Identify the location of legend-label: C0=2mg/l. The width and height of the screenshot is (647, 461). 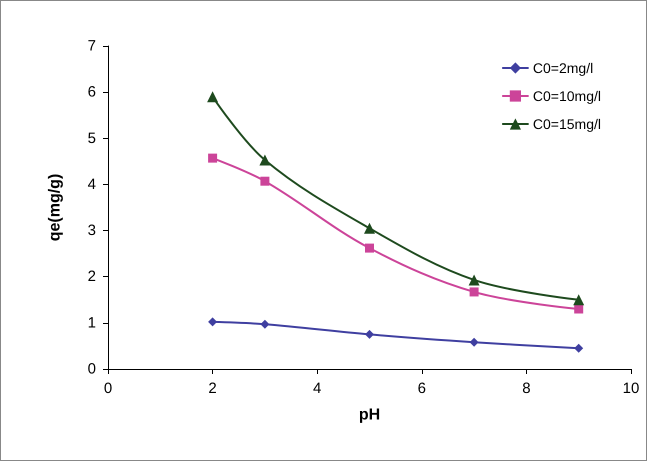
(563, 68).